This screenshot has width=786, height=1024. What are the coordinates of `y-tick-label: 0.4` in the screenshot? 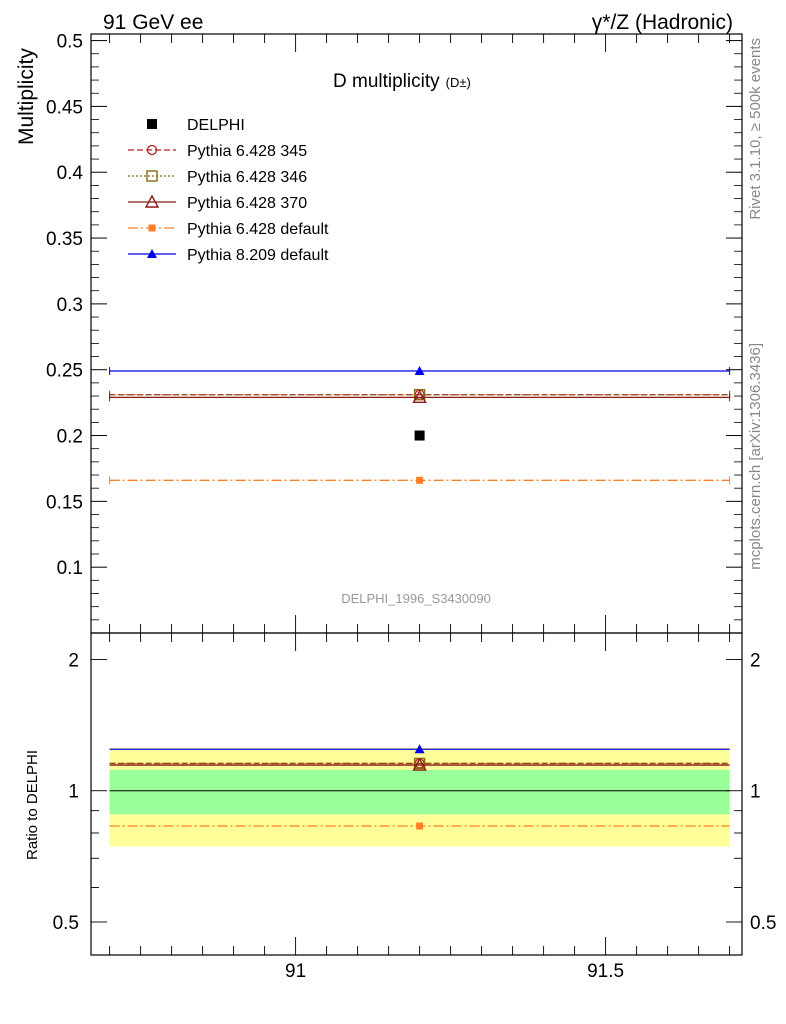 It's located at (70, 173).